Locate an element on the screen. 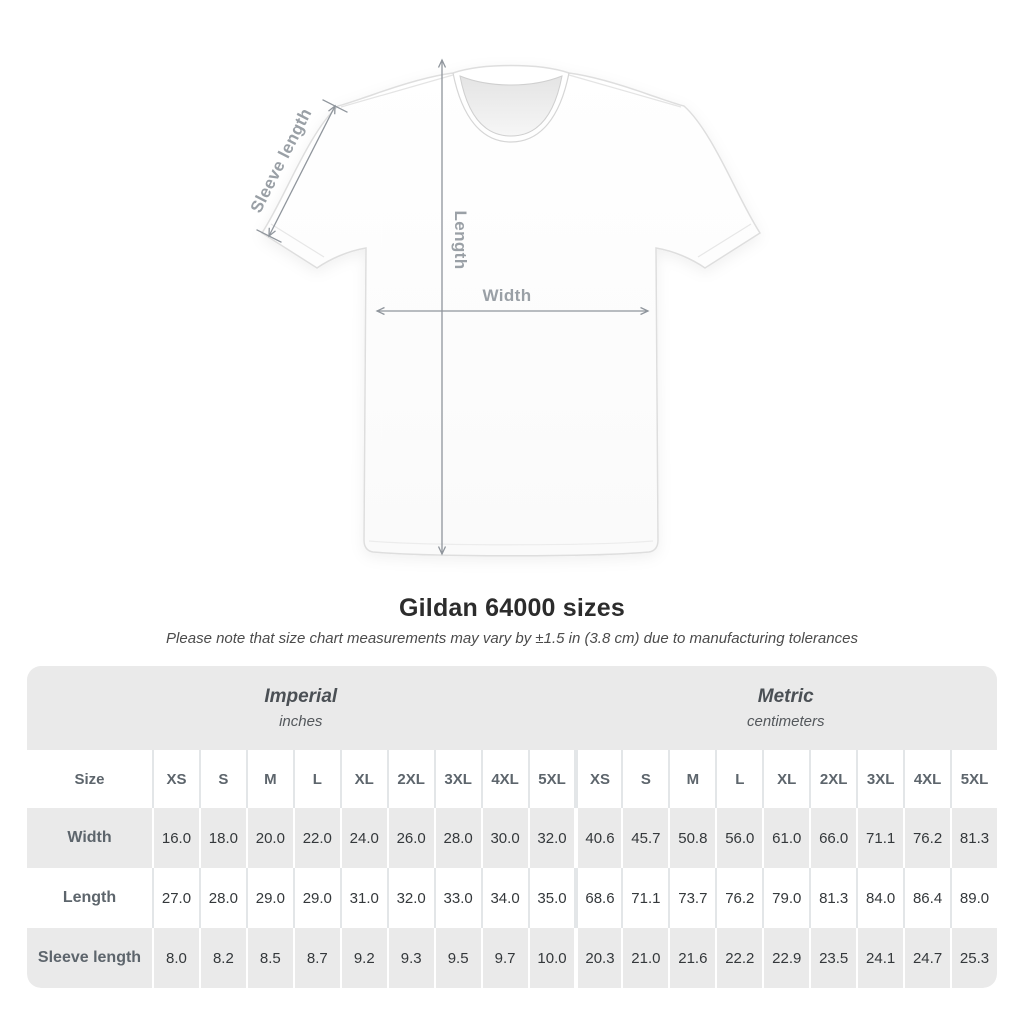 The height and width of the screenshot is (1024, 1024). value-cell: 22.2 is located at coordinates (738, 958).